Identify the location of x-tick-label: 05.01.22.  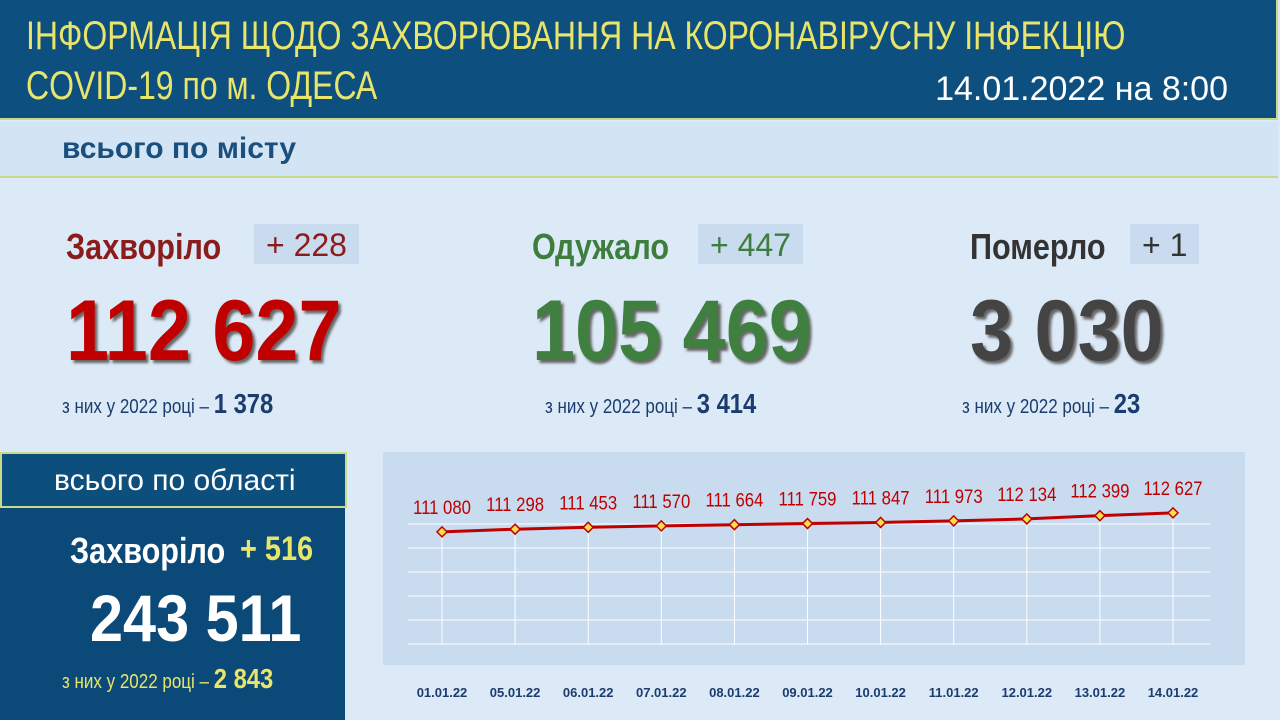
(515, 692).